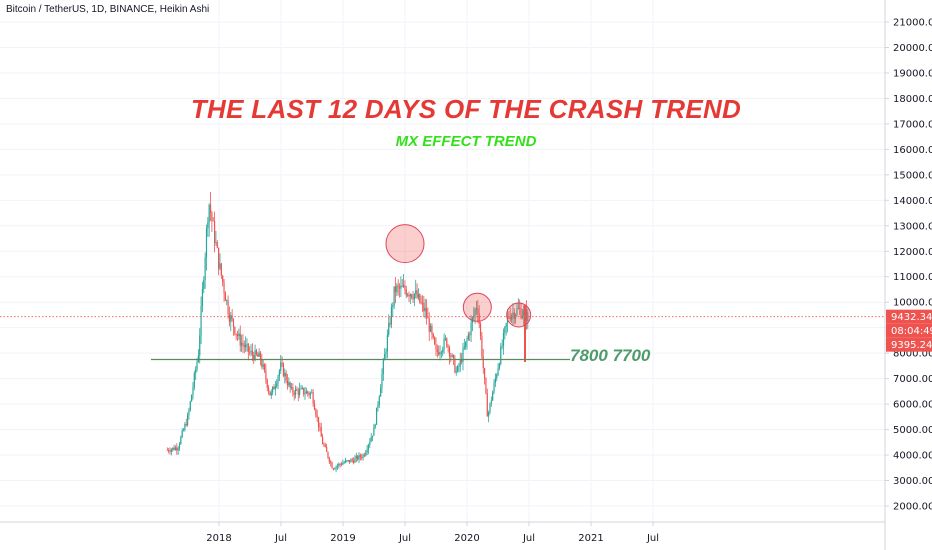 The image size is (932, 550). What do you see at coordinates (909, 330) in the screenshot?
I see `price-badges: 9432.34 08:04:49 9395.24` at bounding box center [909, 330].